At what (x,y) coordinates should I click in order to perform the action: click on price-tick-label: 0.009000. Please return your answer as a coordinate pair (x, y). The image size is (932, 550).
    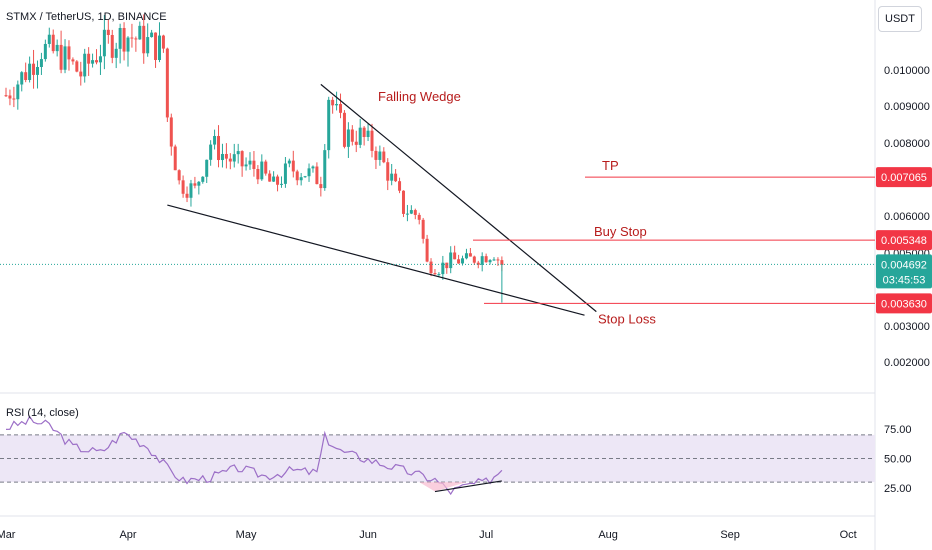
    Looking at the image, I should click on (907, 107).